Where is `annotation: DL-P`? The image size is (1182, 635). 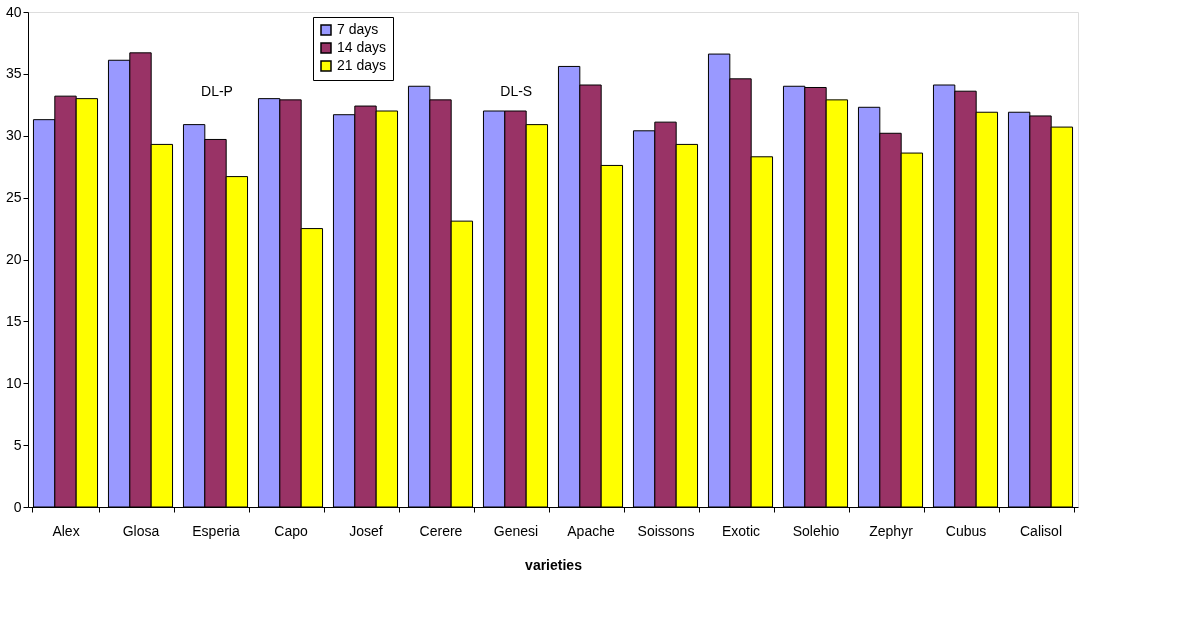
annotation: DL-P is located at coordinates (217, 91).